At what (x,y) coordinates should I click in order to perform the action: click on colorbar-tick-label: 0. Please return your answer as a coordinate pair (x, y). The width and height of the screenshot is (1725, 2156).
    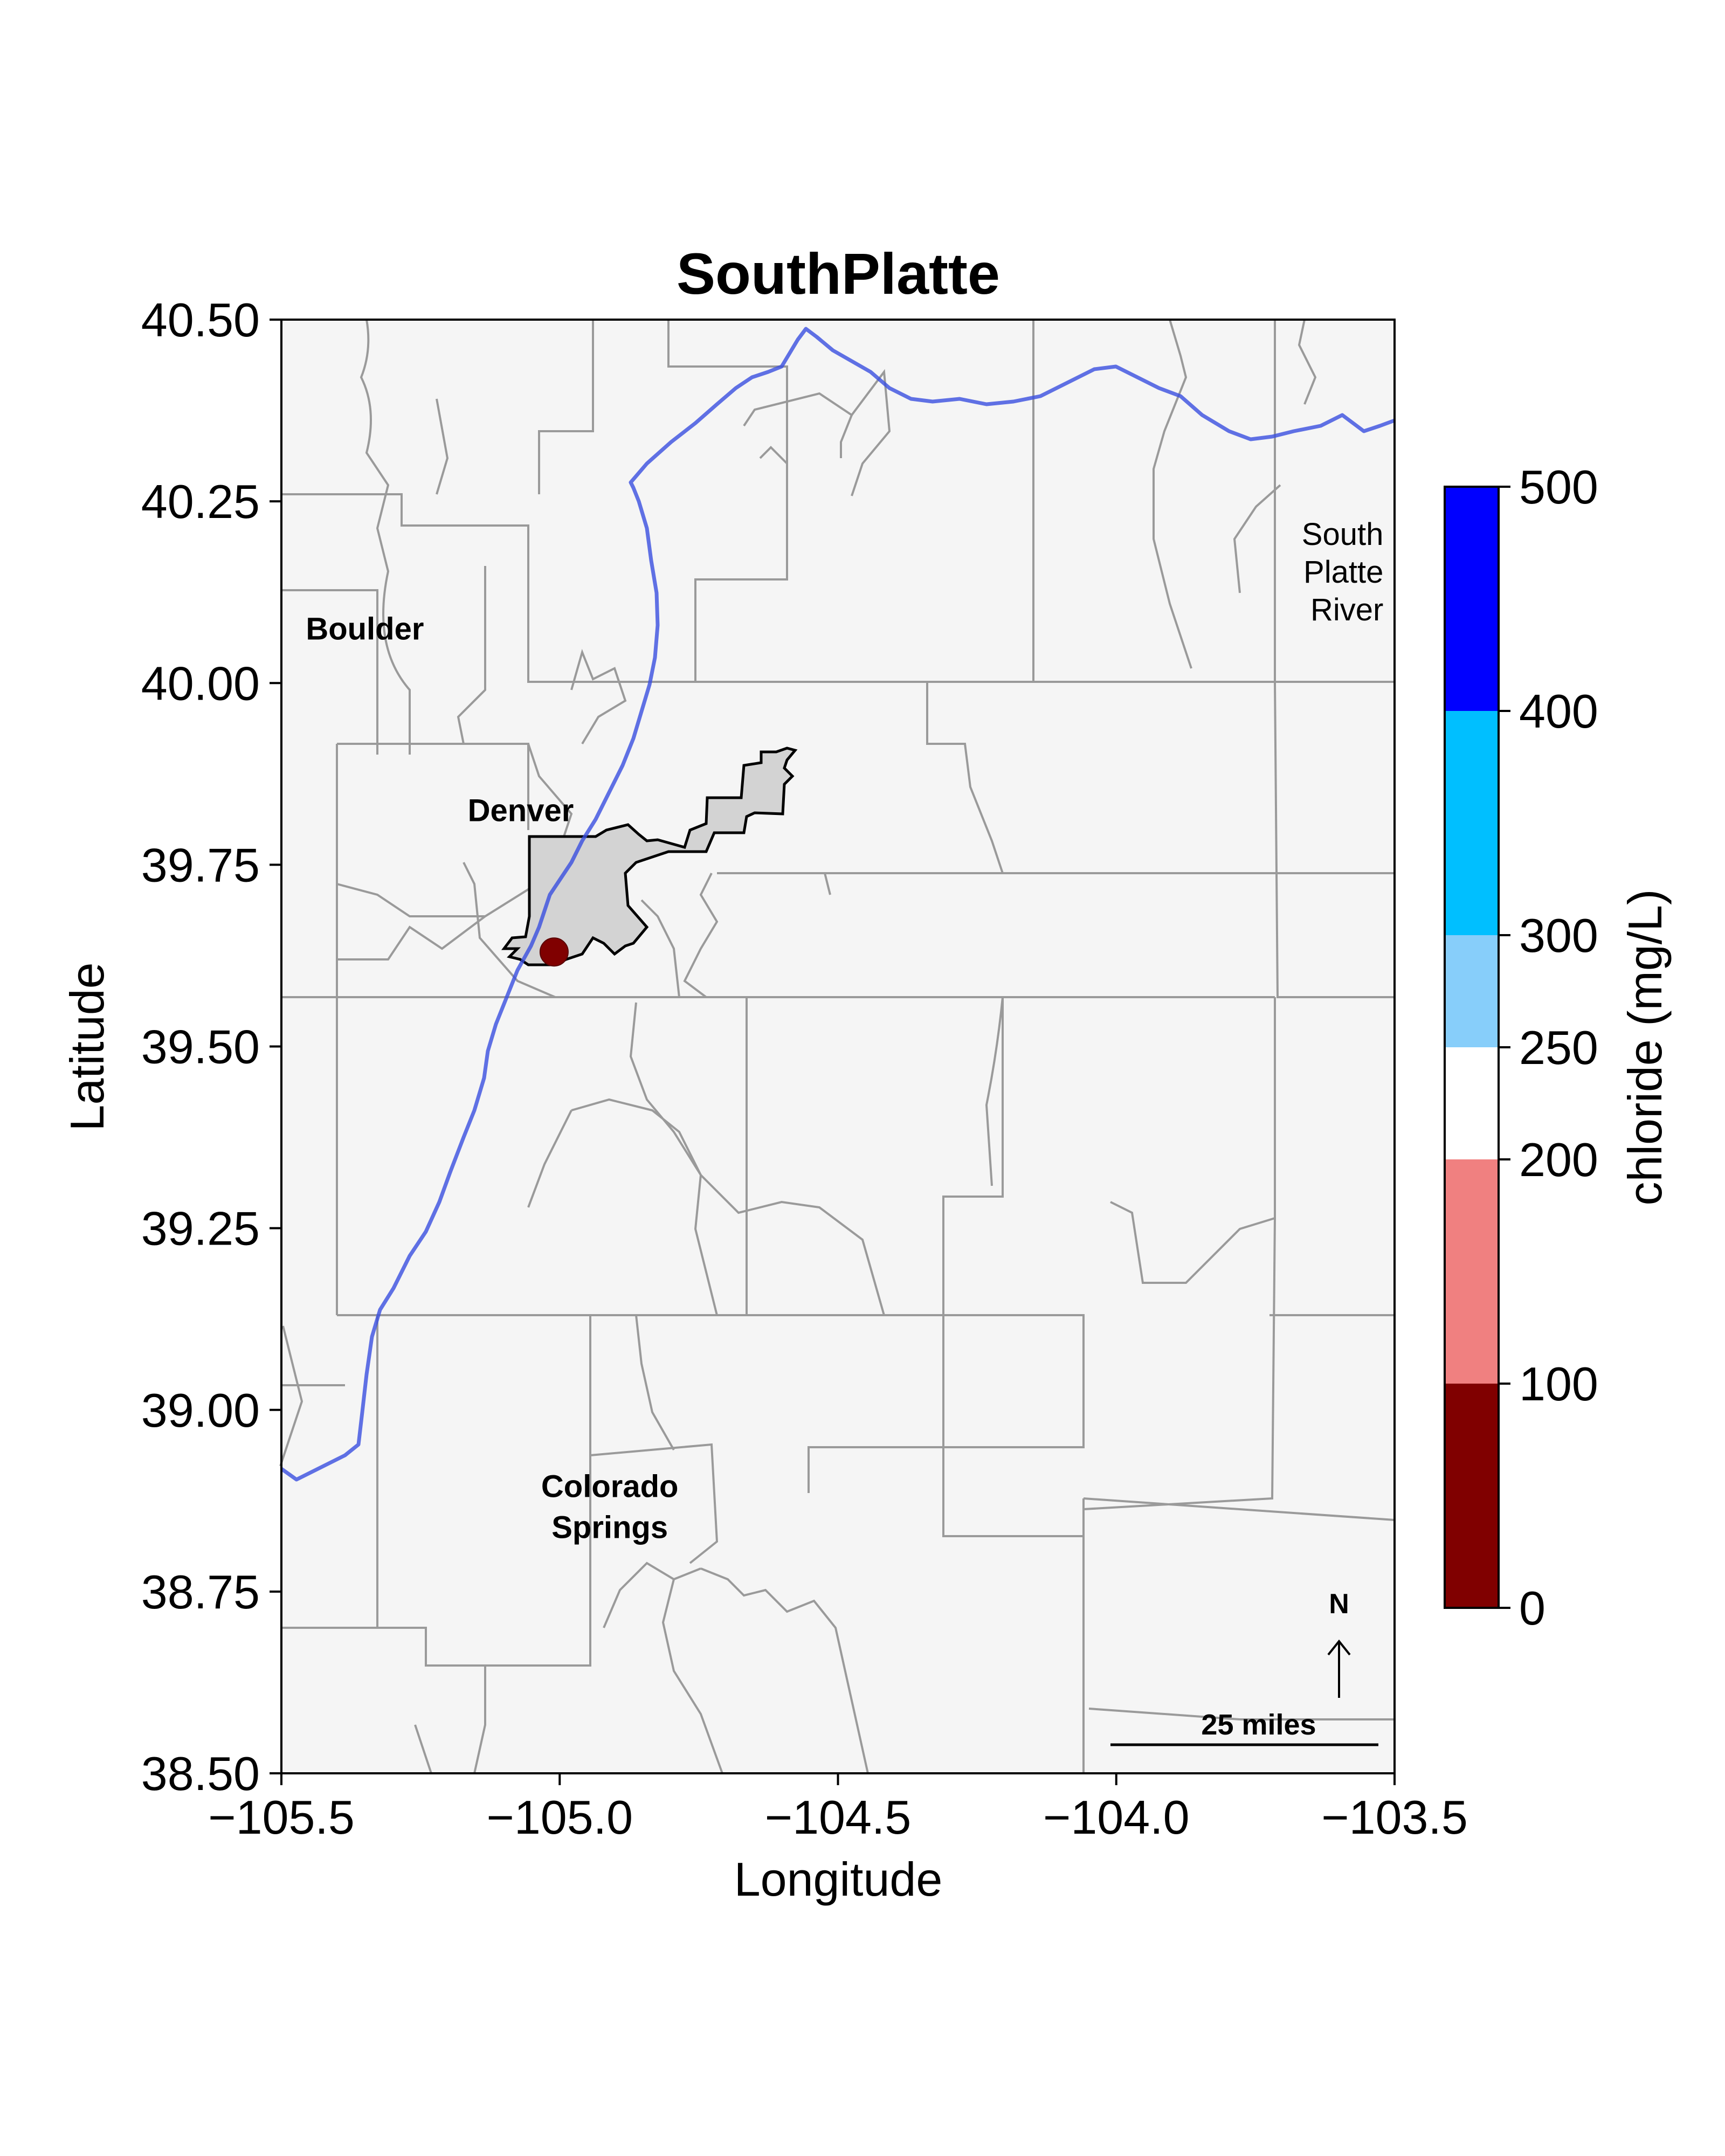
    Looking at the image, I should click on (1532, 1608).